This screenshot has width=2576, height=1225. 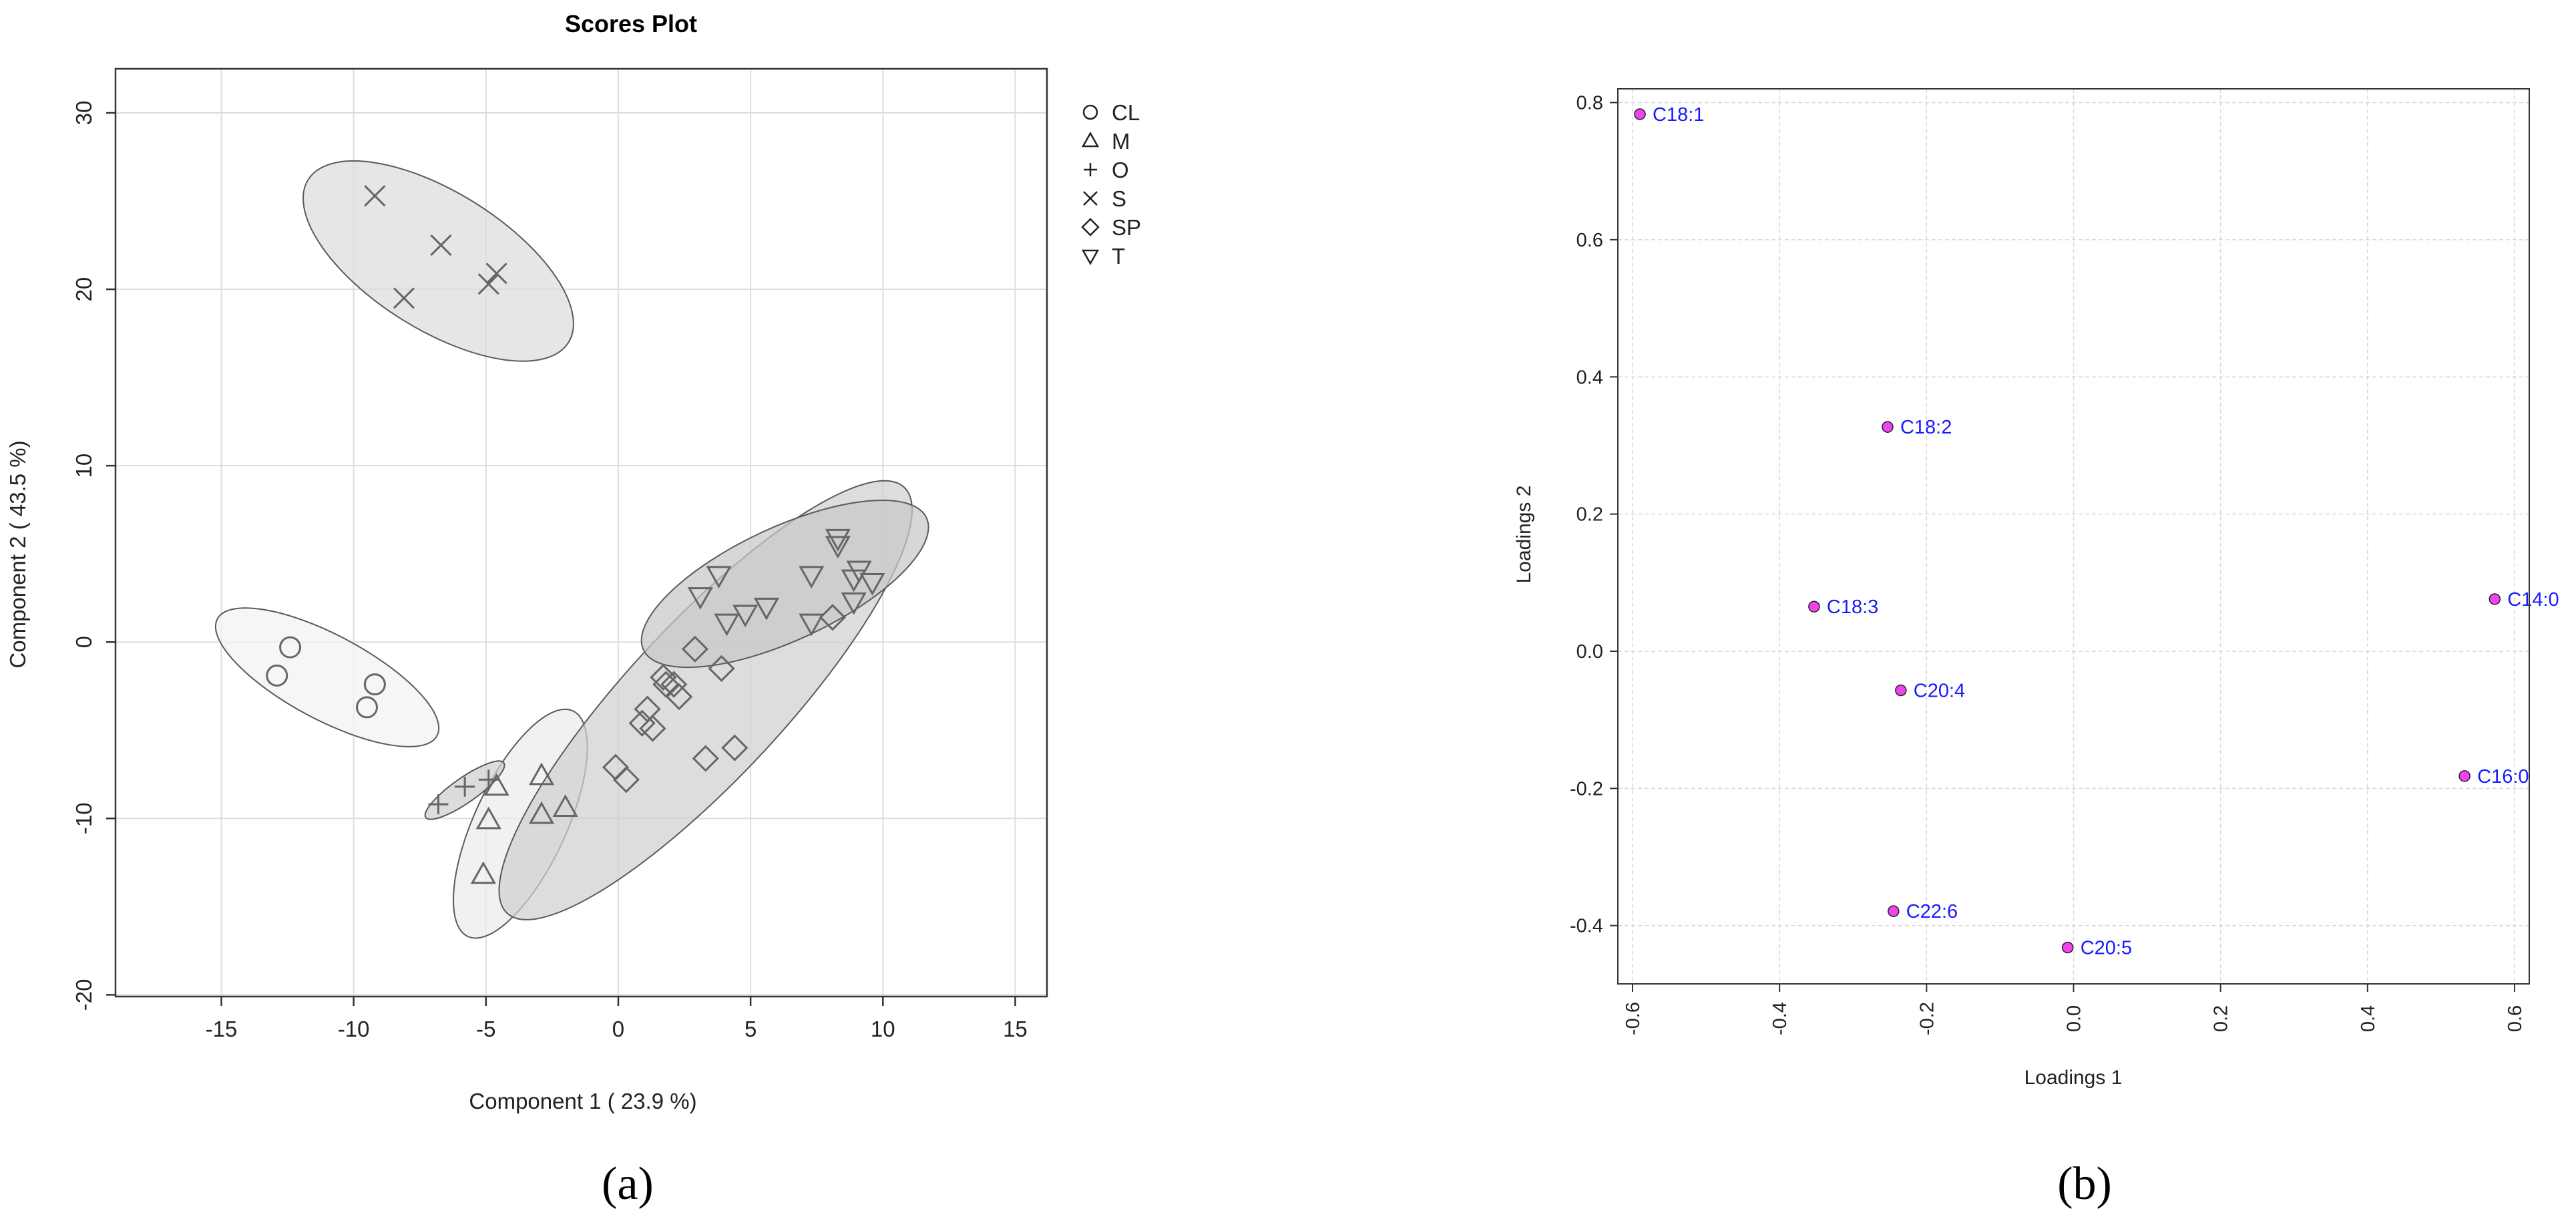 What do you see at coordinates (1853, 607) in the screenshot?
I see `loading-label: C18:3` at bounding box center [1853, 607].